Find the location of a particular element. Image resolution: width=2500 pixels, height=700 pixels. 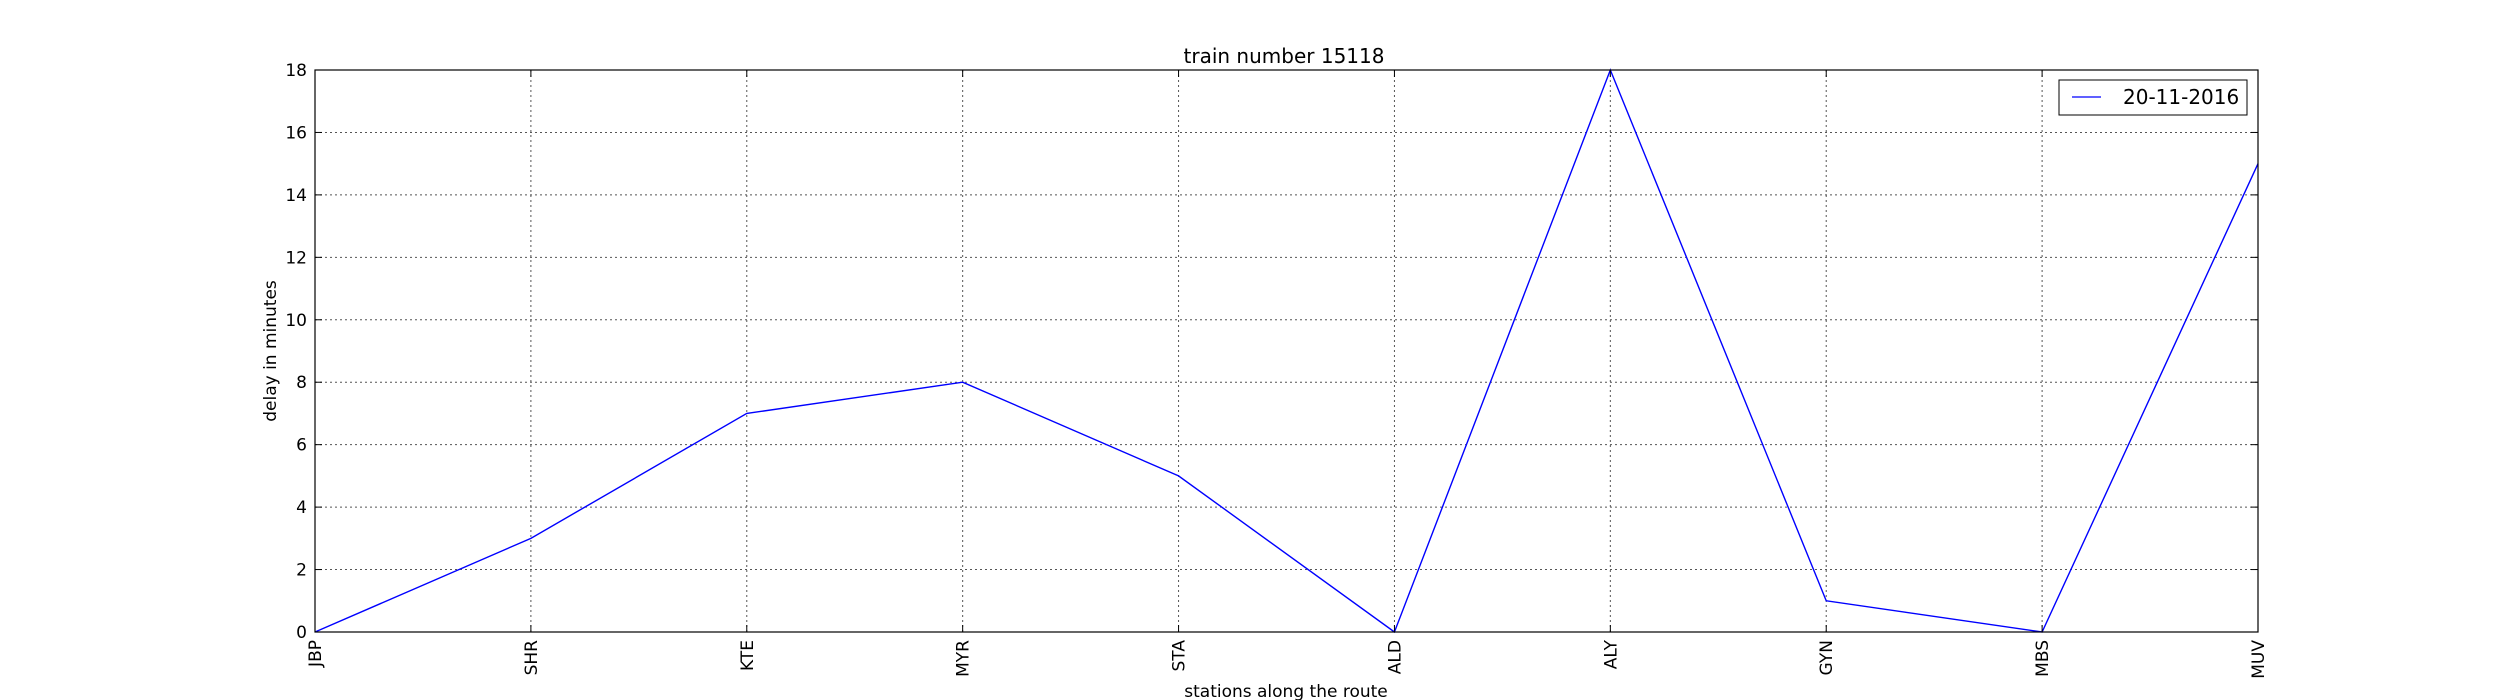

x-tick-labels: JBP SHR KTE MYR STA ALD ALY GYN MBS MUV is located at coordinates (1287, 658).